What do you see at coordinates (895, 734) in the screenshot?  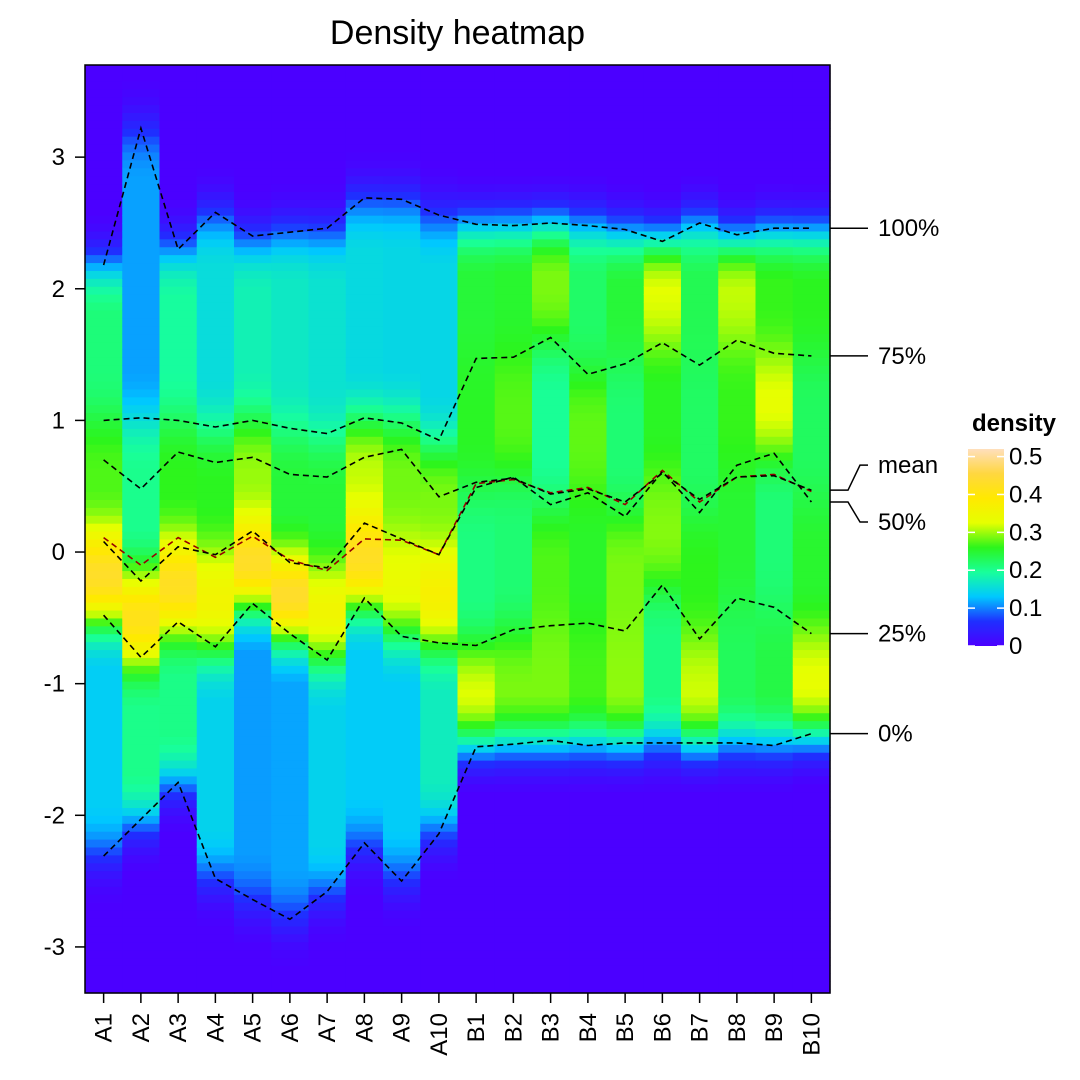 I see `quantile-label: 0%` at bounding box center [895, 734].